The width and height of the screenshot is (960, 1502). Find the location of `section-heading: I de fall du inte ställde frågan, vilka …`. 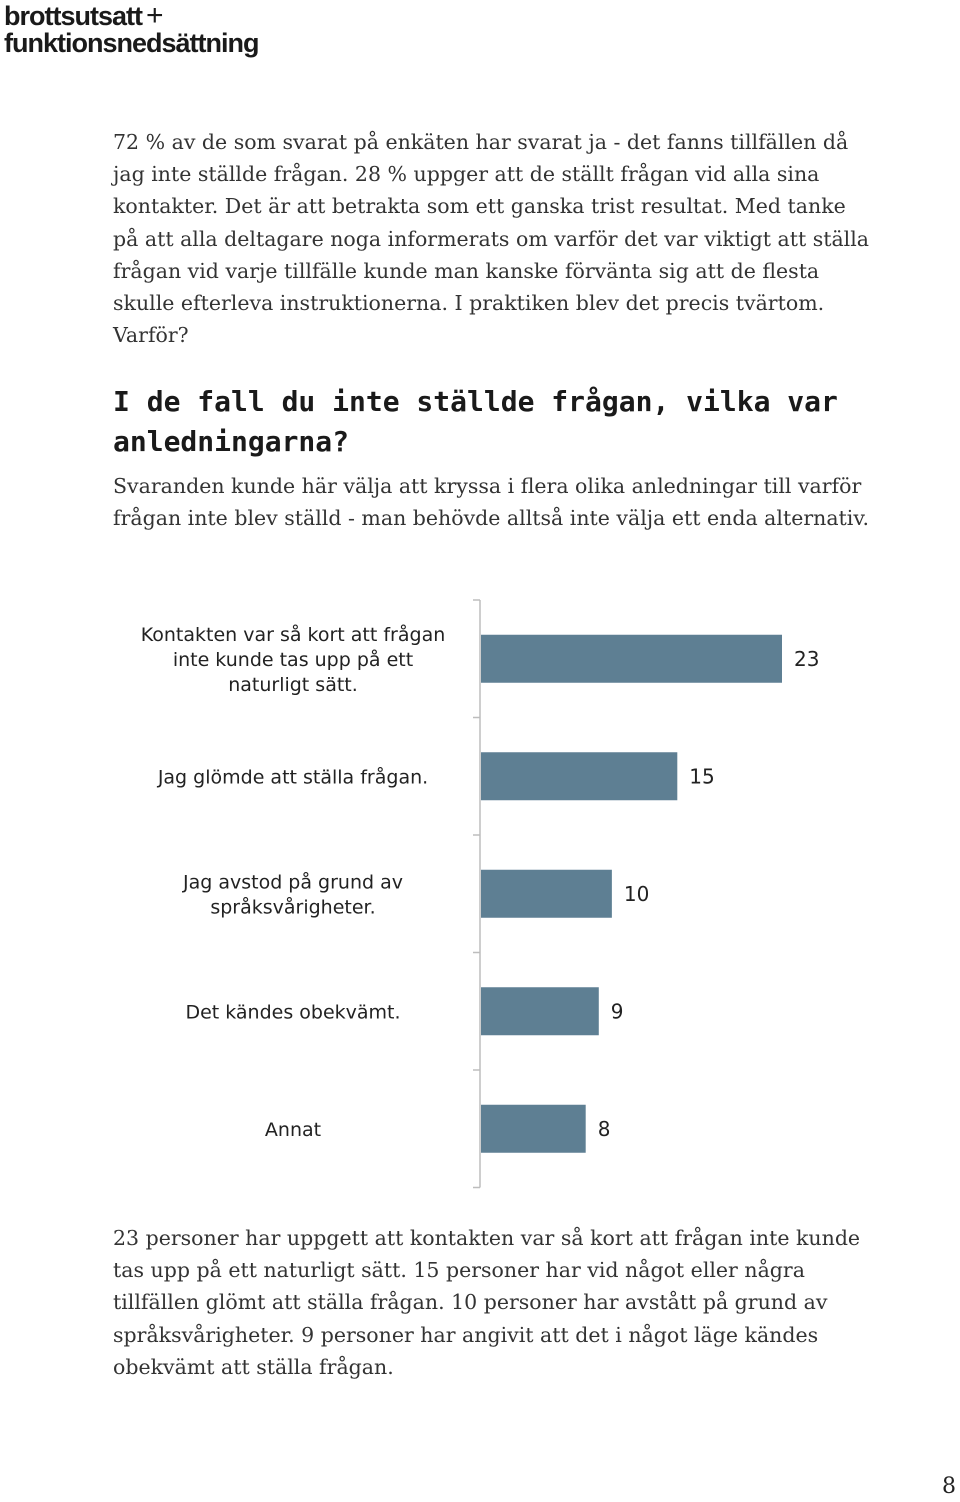

section-heading: I de fall du inte ställde frågan, vilka … is located at coordinates (475, 421).